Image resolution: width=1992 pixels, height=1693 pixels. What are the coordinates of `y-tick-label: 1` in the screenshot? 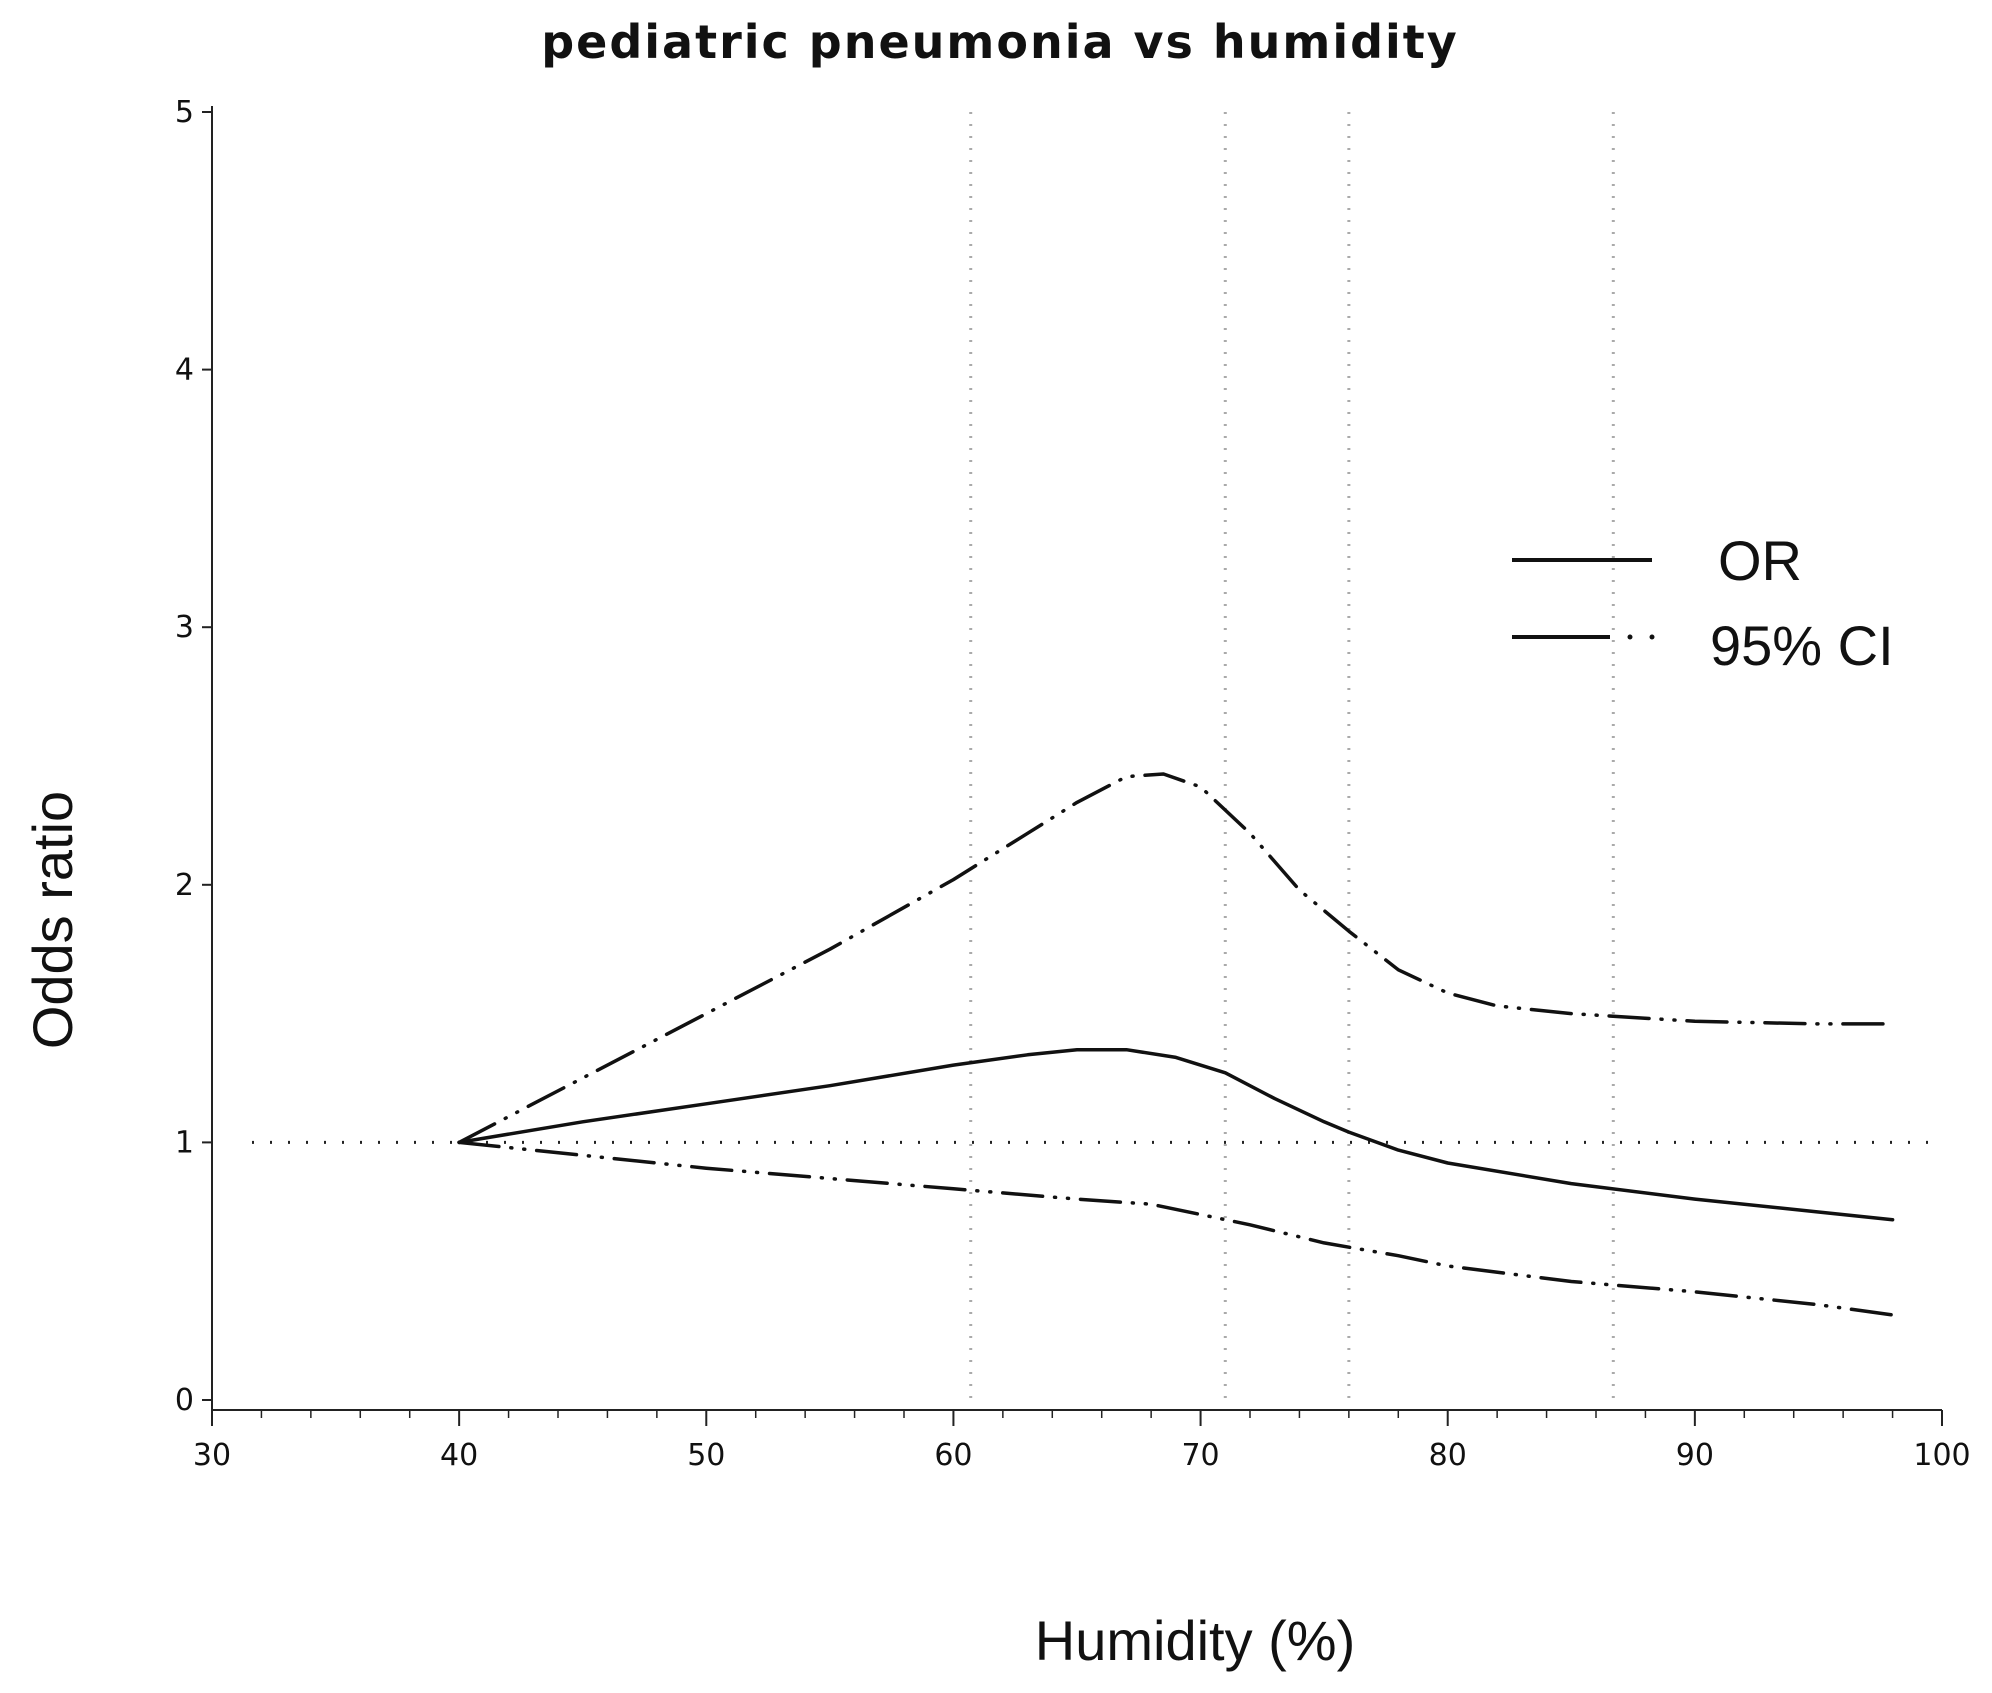 It's located at (184, 1142).